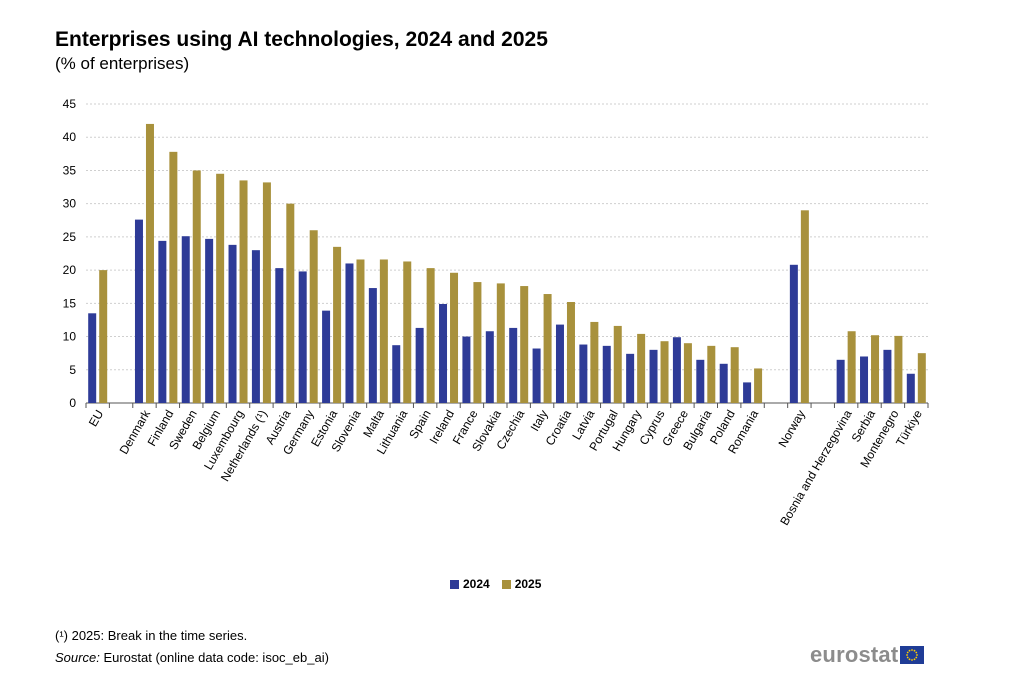 This screenshot has width=1024, height=700. Describe the element at coordinates (96, 418) in the screenshot. I see `x-tick-label-0: EU` at that location.